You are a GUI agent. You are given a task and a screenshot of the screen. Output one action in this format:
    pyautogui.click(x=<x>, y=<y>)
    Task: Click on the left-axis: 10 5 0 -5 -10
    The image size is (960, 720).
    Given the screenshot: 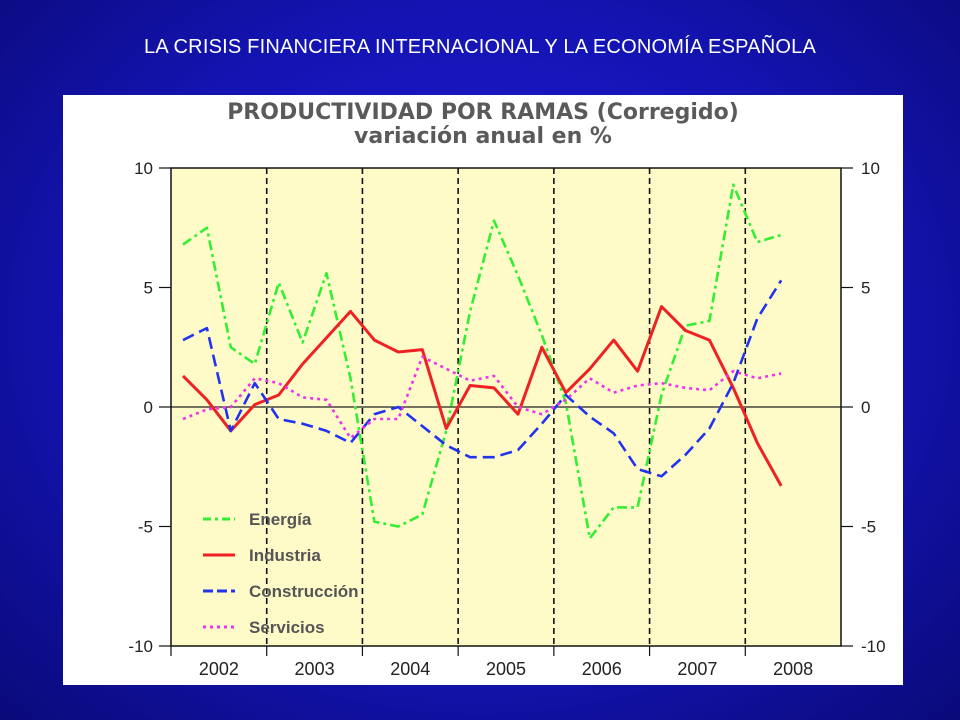 What is the action you would take?
    pyautogui.click(x=149, y=407)
    